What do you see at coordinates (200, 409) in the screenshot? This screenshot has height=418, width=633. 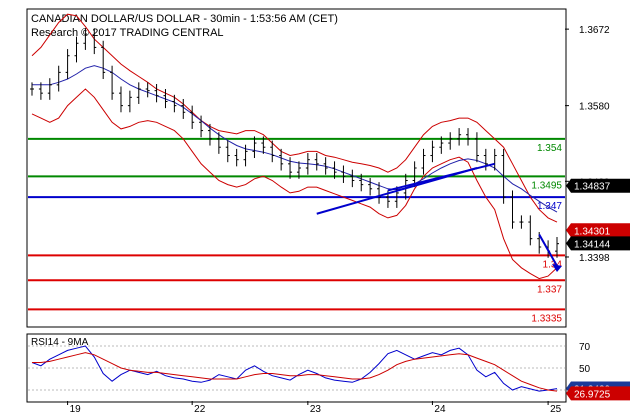 I see `x-tick-label: 22` at bounding box center [200, 409].